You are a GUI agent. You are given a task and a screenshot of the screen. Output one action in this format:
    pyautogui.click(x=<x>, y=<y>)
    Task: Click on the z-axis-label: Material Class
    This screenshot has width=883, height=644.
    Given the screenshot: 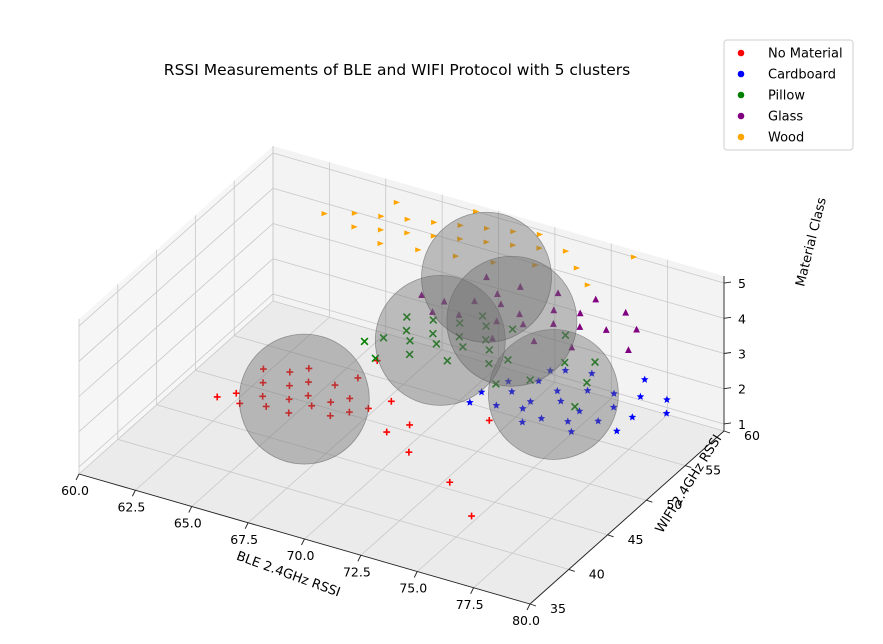 What is the action you would take?
    pyautogui.click(x=811, y=242)
    